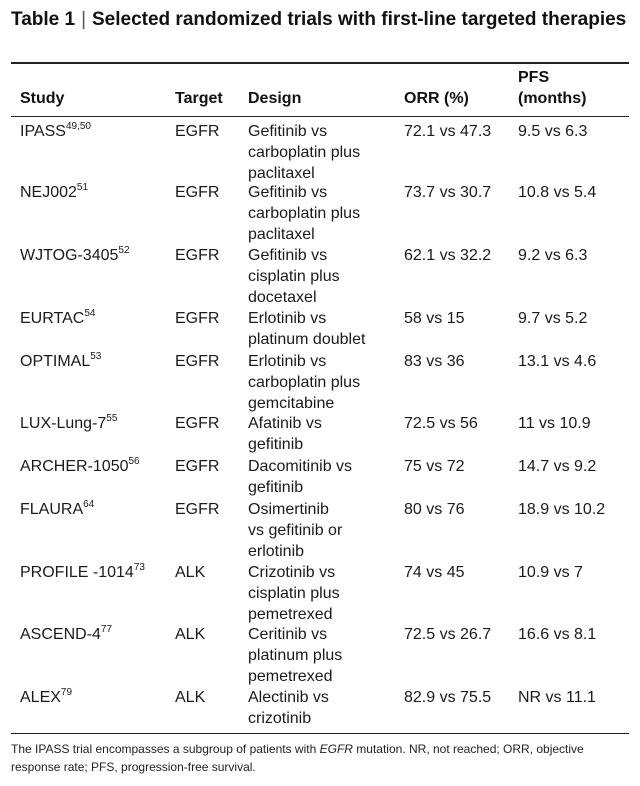 Image resolution: width=640 pixels, height=786 pixels. I want to click on cell-study: NEJ00251, so click(95, 192).